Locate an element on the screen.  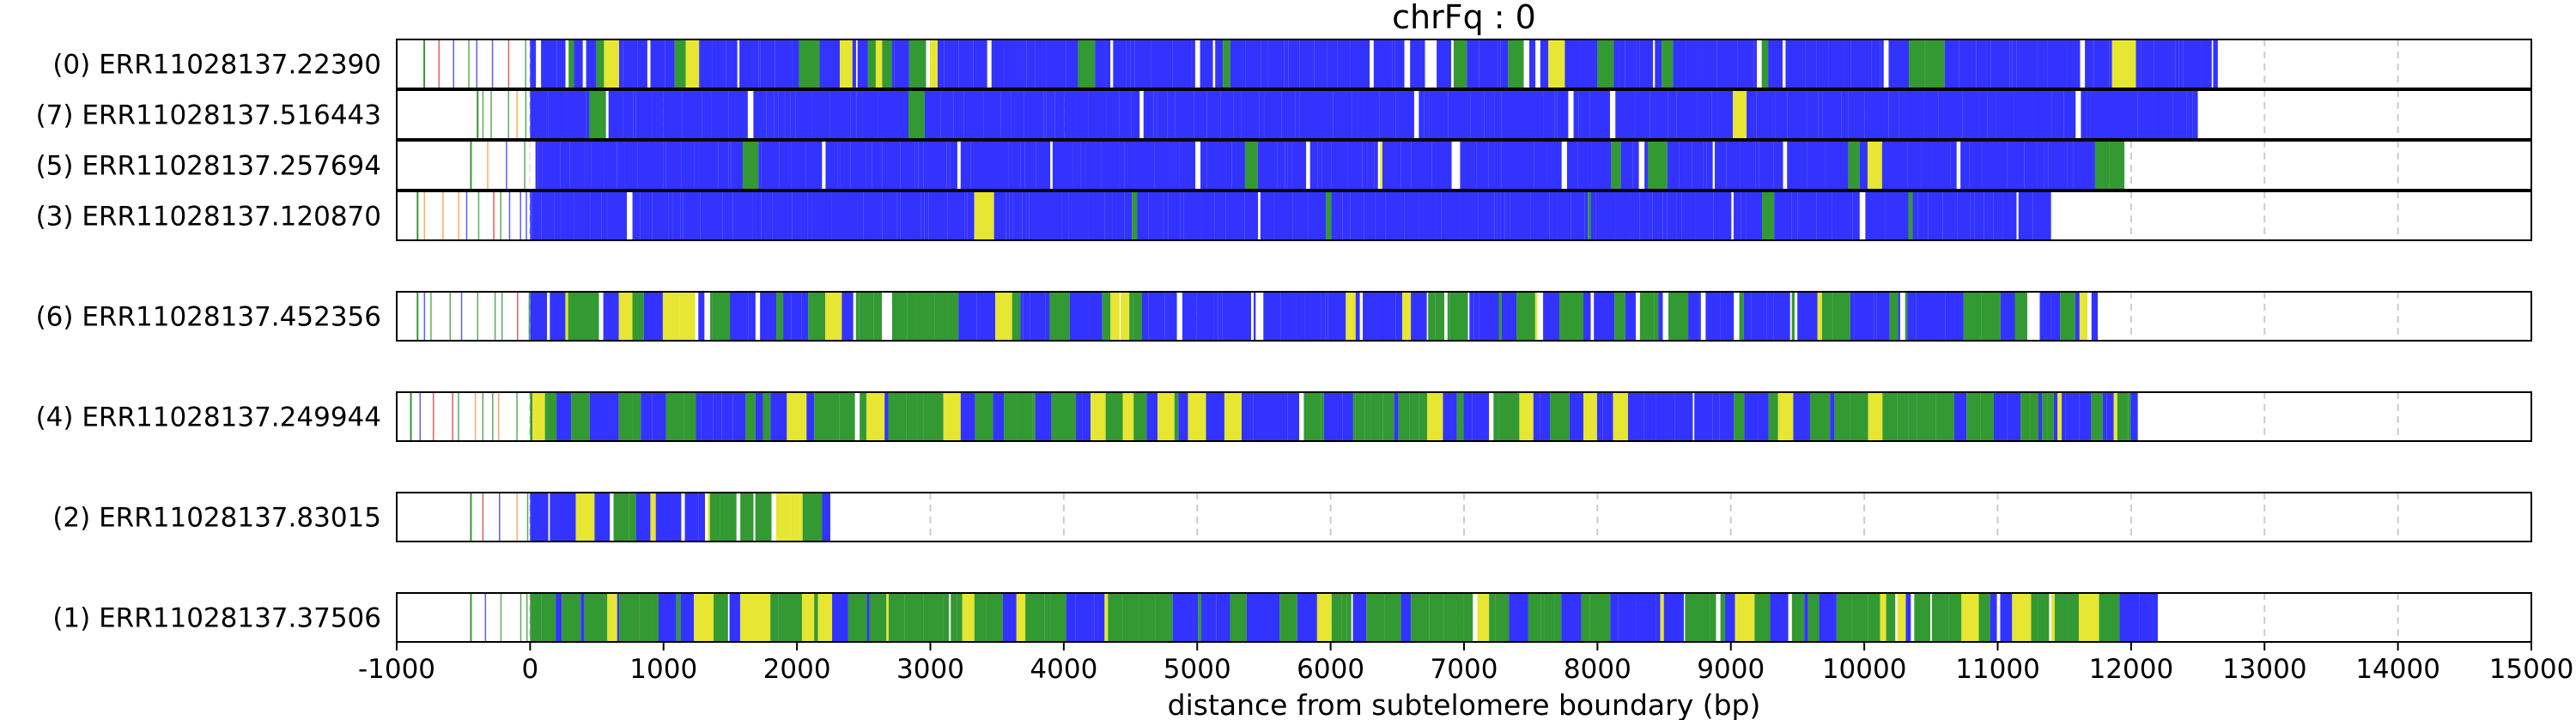
track-frame is located at coordinates (1464, 316).